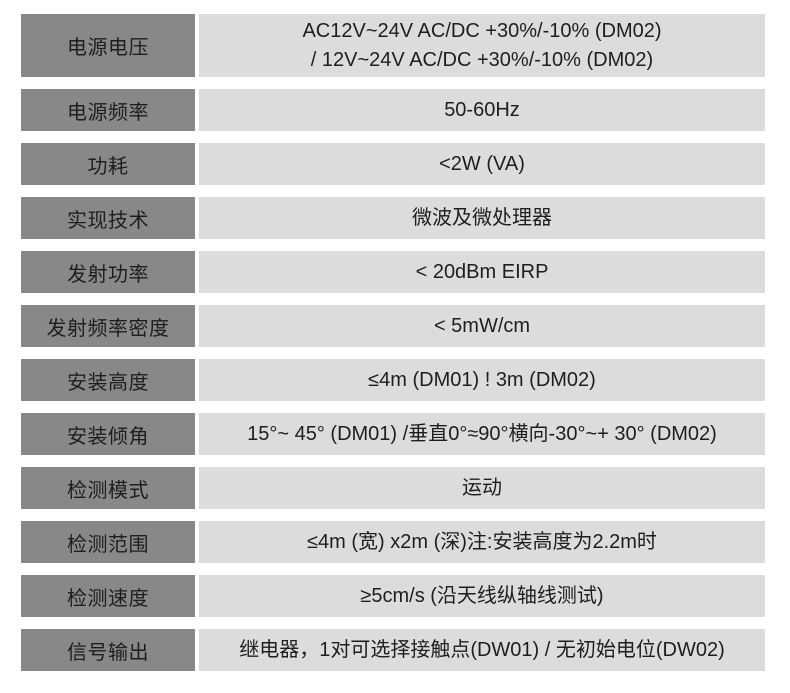 The width and height of the screenshot is (790, 693). Describe the element at coordinates (108, 542) in the screenshot. I see `spec-label-cell: 检测范围` at that location.